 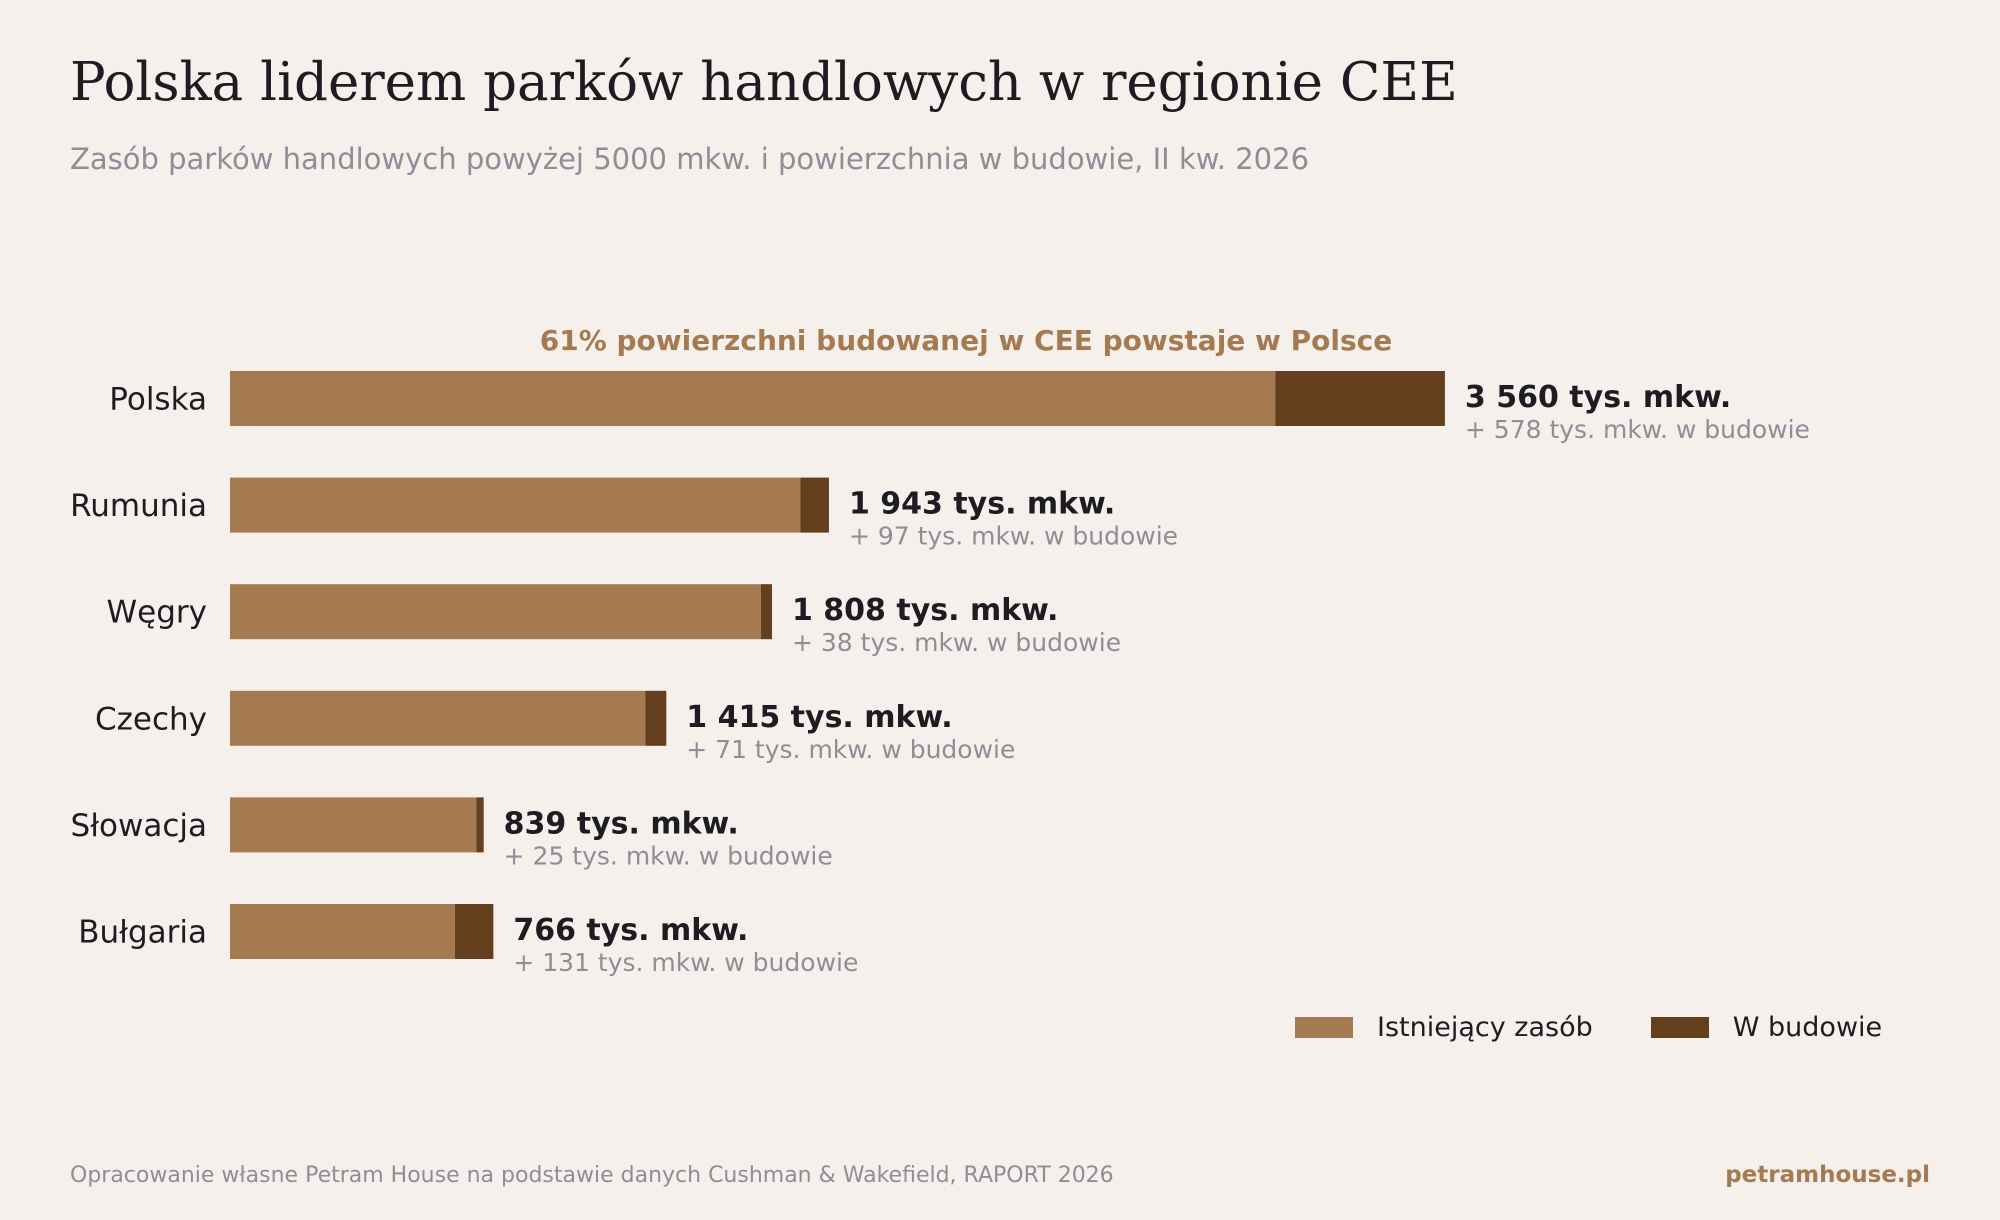 I want to click on legend-item-construction: W budowie, so click(x=1766, y=1027).